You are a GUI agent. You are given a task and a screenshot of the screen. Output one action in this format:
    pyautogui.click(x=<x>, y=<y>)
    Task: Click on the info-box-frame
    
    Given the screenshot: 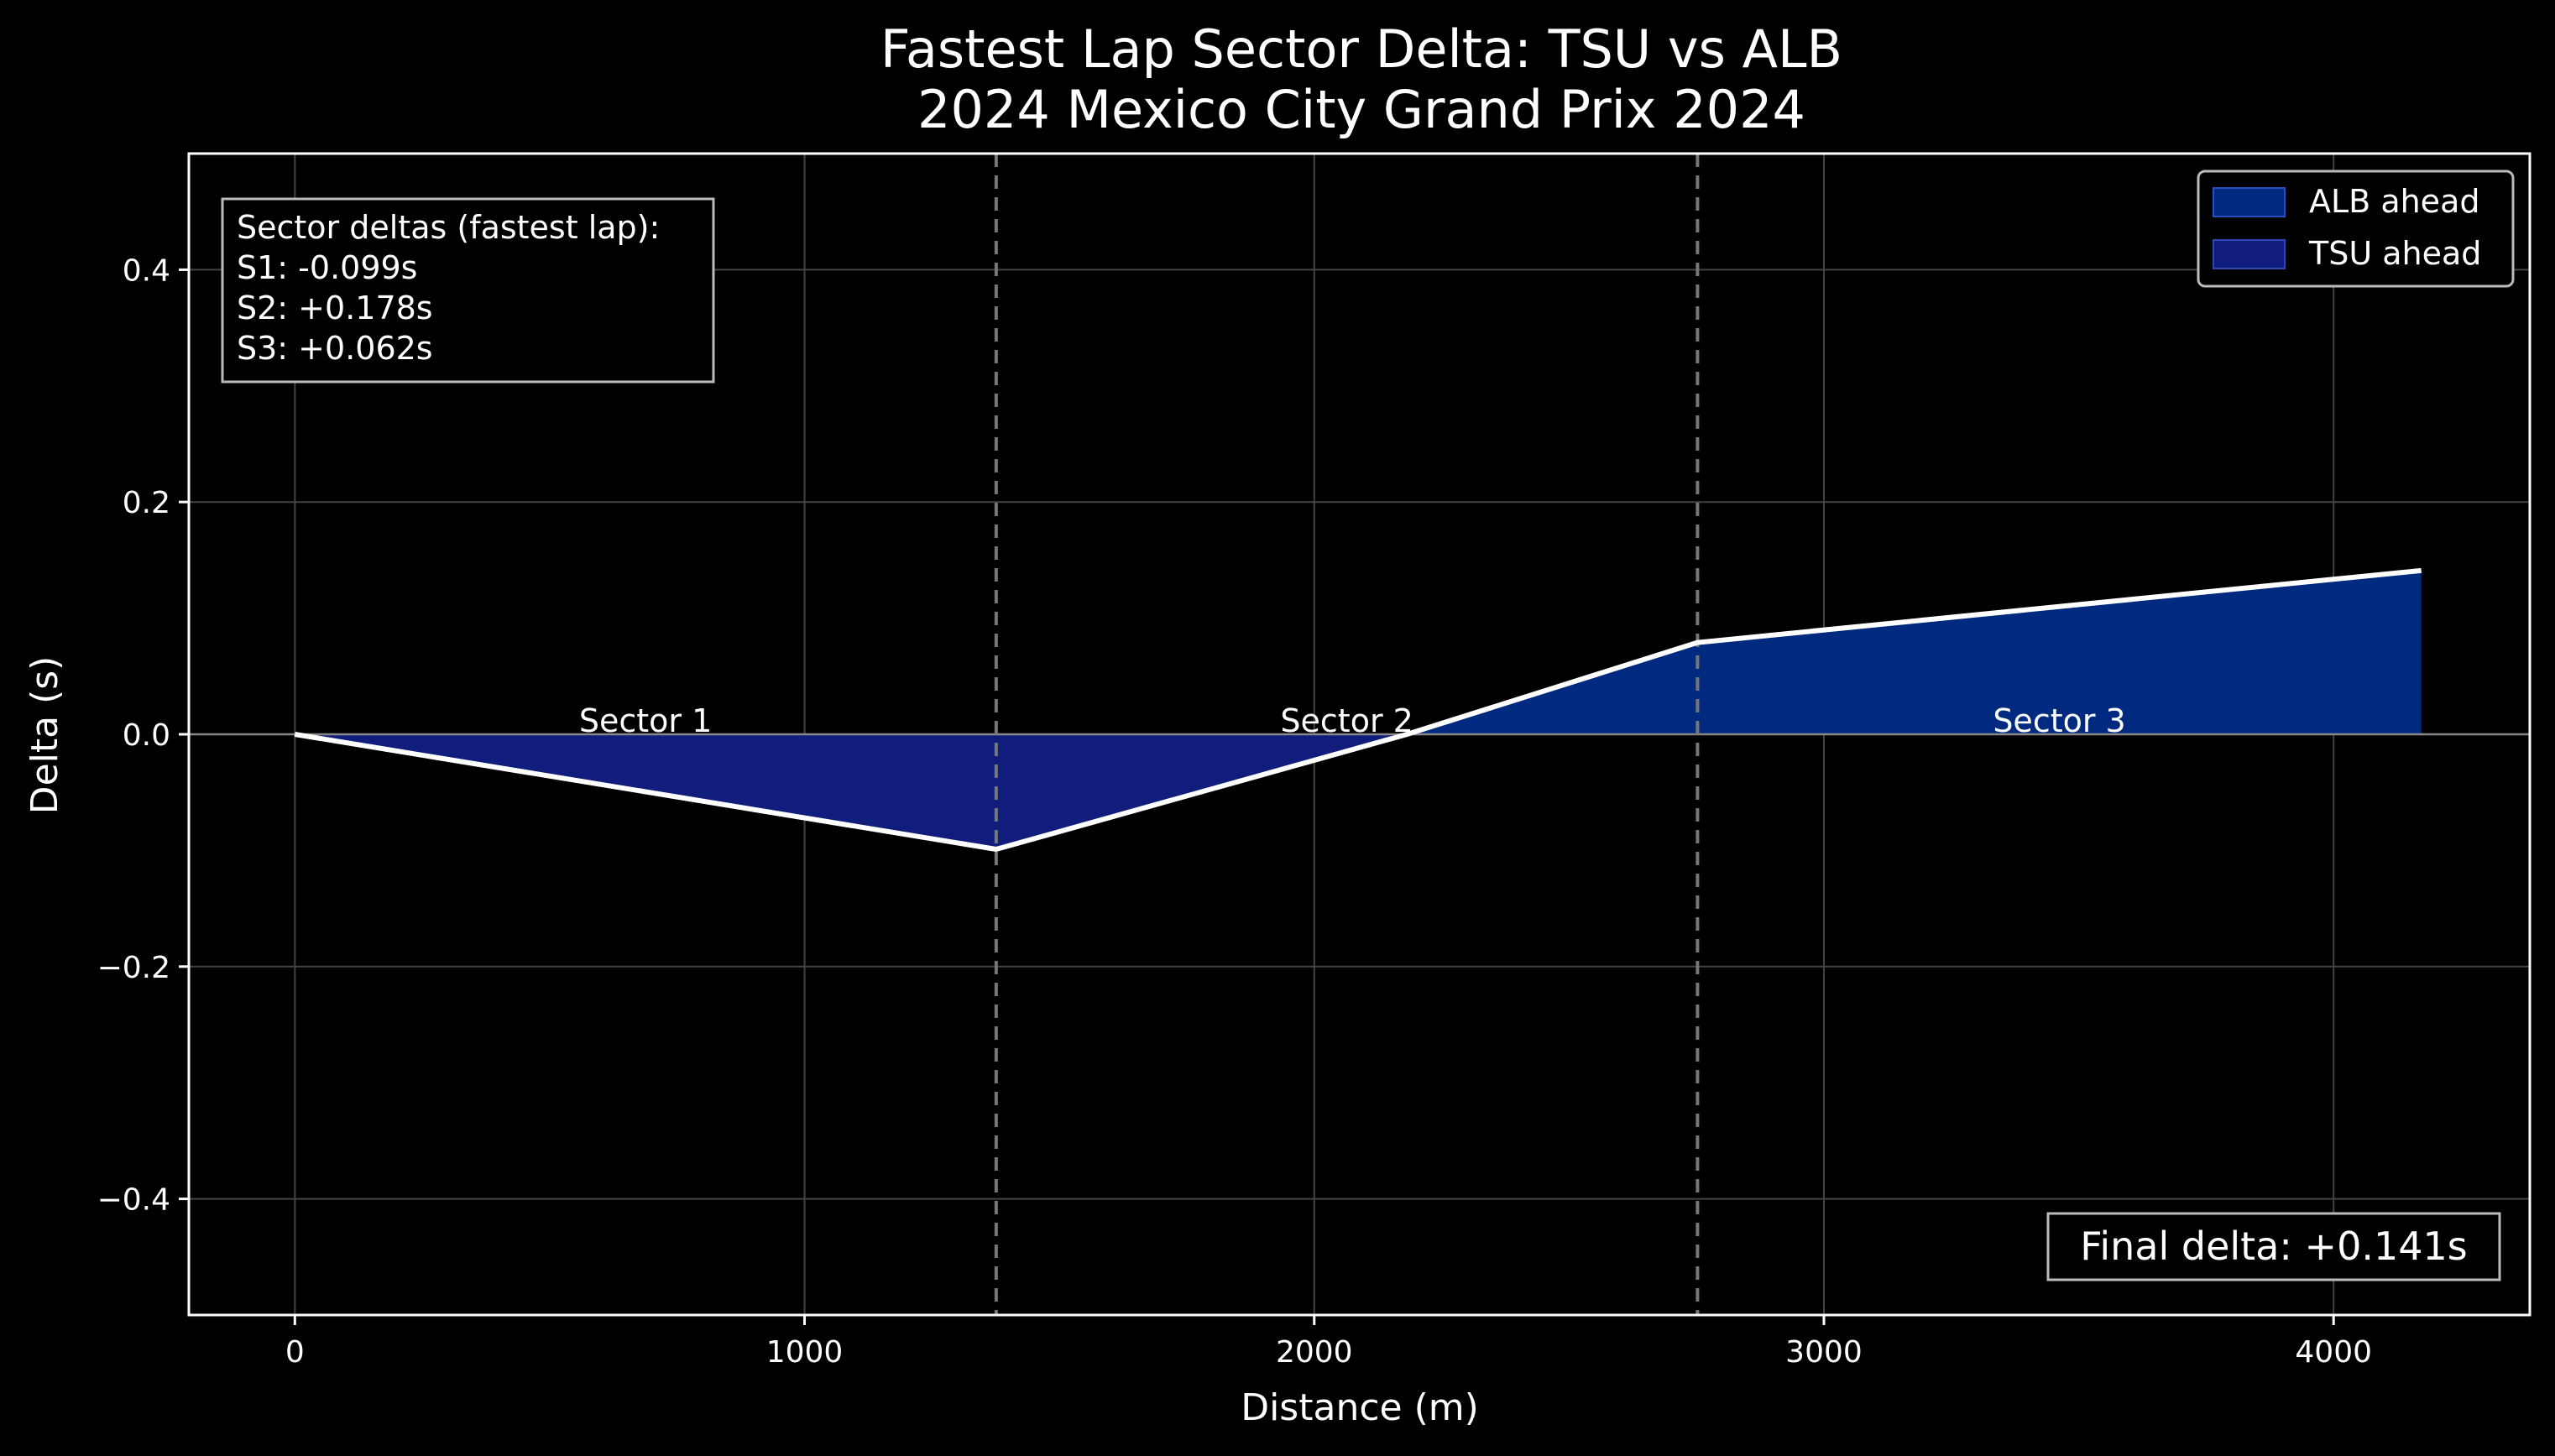 What is the action you would take?
    pyautogui.click(x=468, y=290)
    